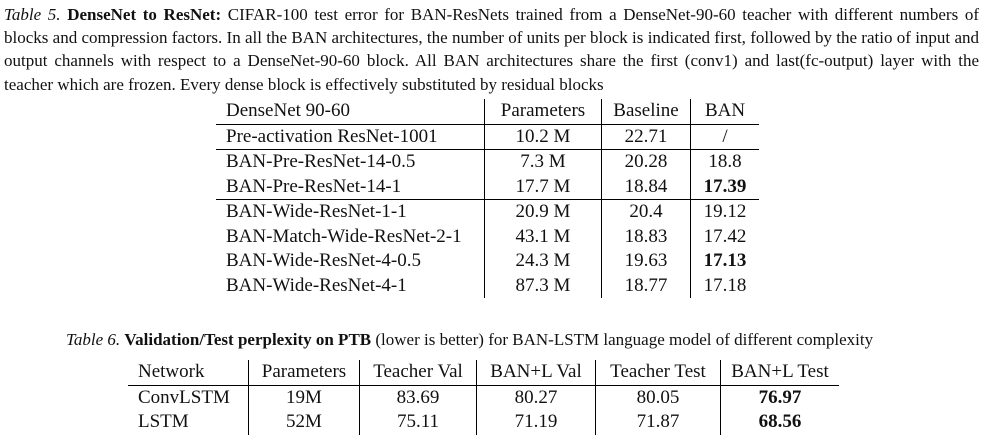 The height and width of the screenshot is (435, 983). I want to click on table-row: BAN-Pre-ResNet-14-1 17.7 M 18.84 17.39, so click(487, 187).